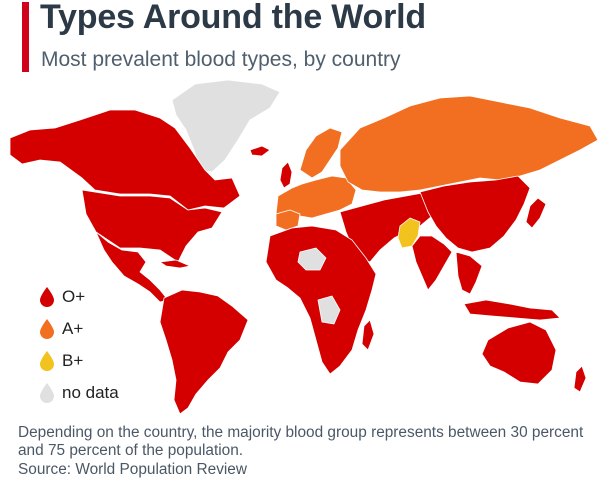 The height and width of the screenshot is (479, 600). Describe the element at coordinates (233, 18) in the screenshot. I see `chart-title: Types Around the World` at that location.